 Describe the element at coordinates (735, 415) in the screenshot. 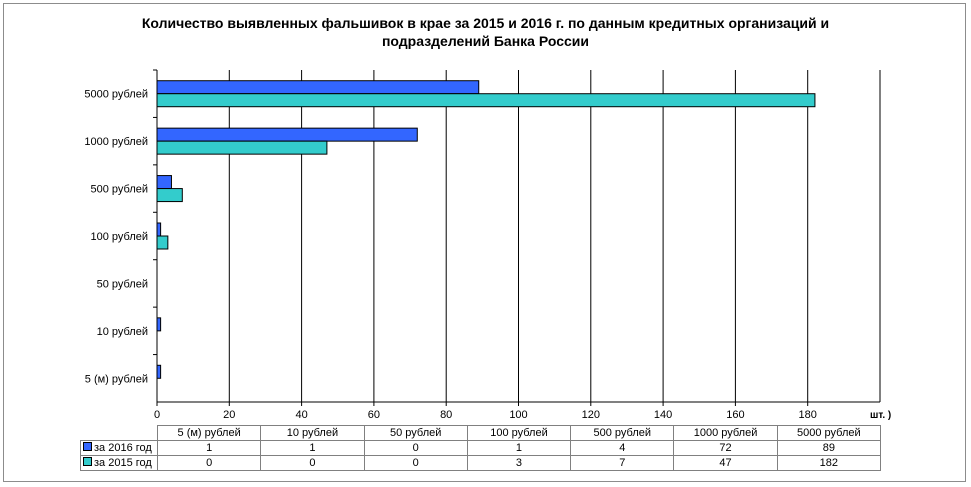

I see `x-tick-label-8: 160` at that location.